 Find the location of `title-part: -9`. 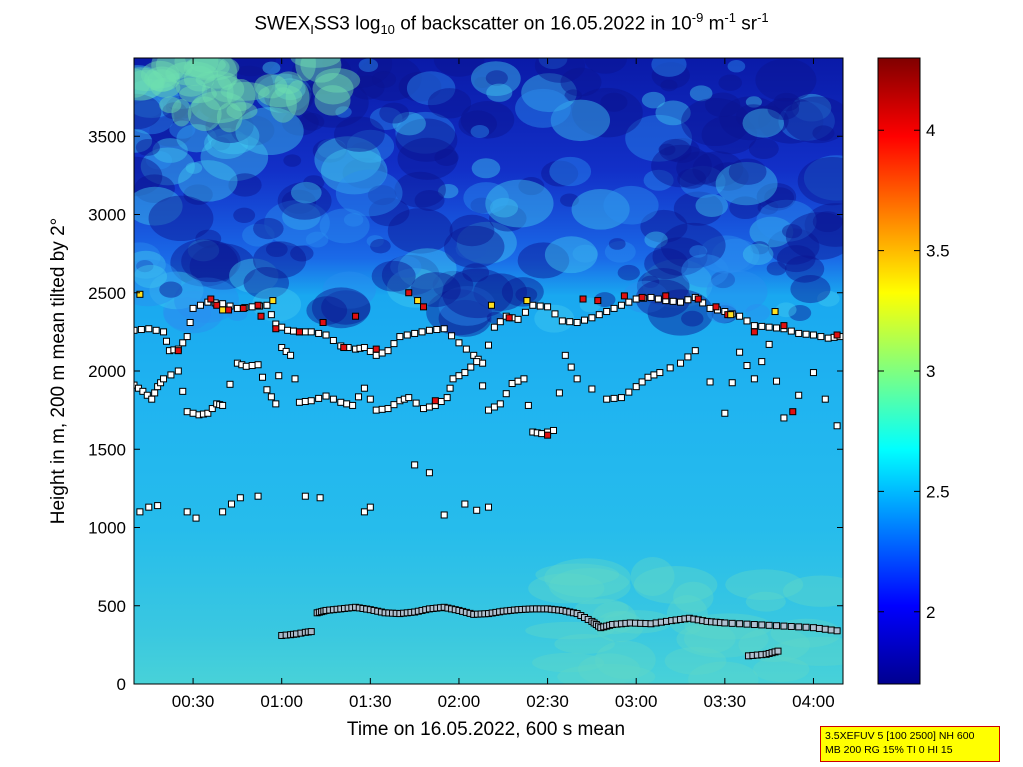

title-part: -9 is located at coordinates (697, 17).